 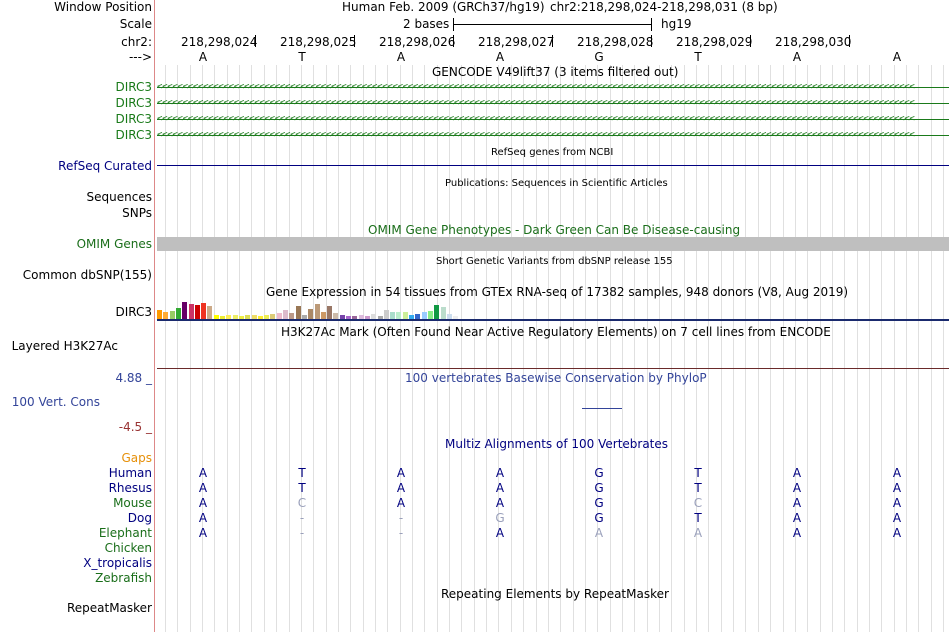 What do you see at coordinates (813, 42) in the screenshot?
I see `coordinate-label: 218,298,030` at bounding box center [813, 42].